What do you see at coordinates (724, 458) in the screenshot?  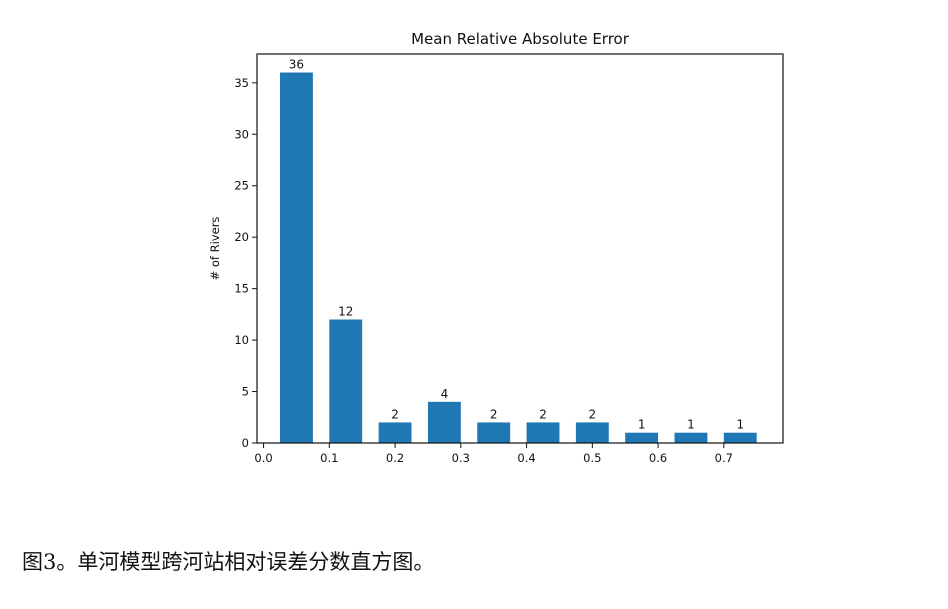 I see `x-tick-label: 0.7` at bounding box center [724, 458].